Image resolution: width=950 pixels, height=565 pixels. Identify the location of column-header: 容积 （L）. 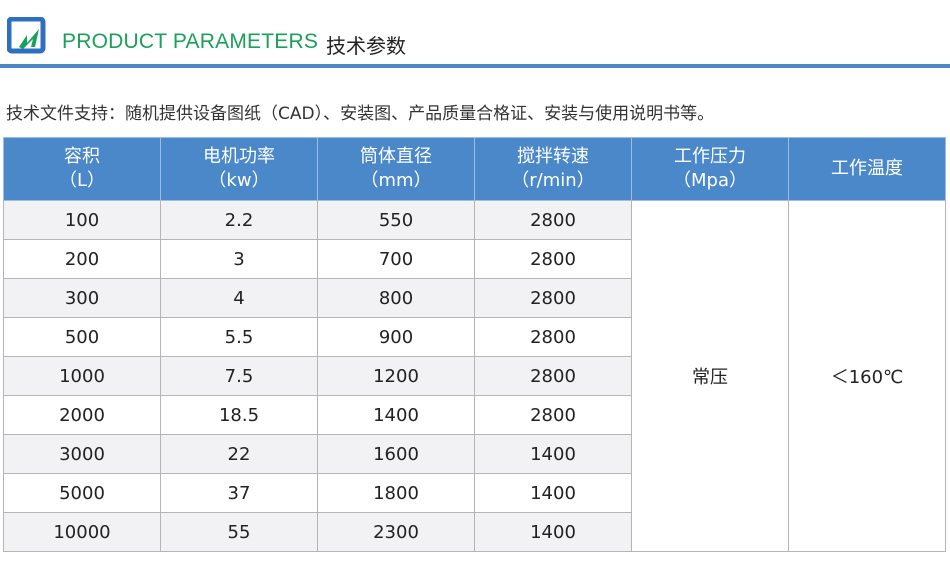
(82, 169).